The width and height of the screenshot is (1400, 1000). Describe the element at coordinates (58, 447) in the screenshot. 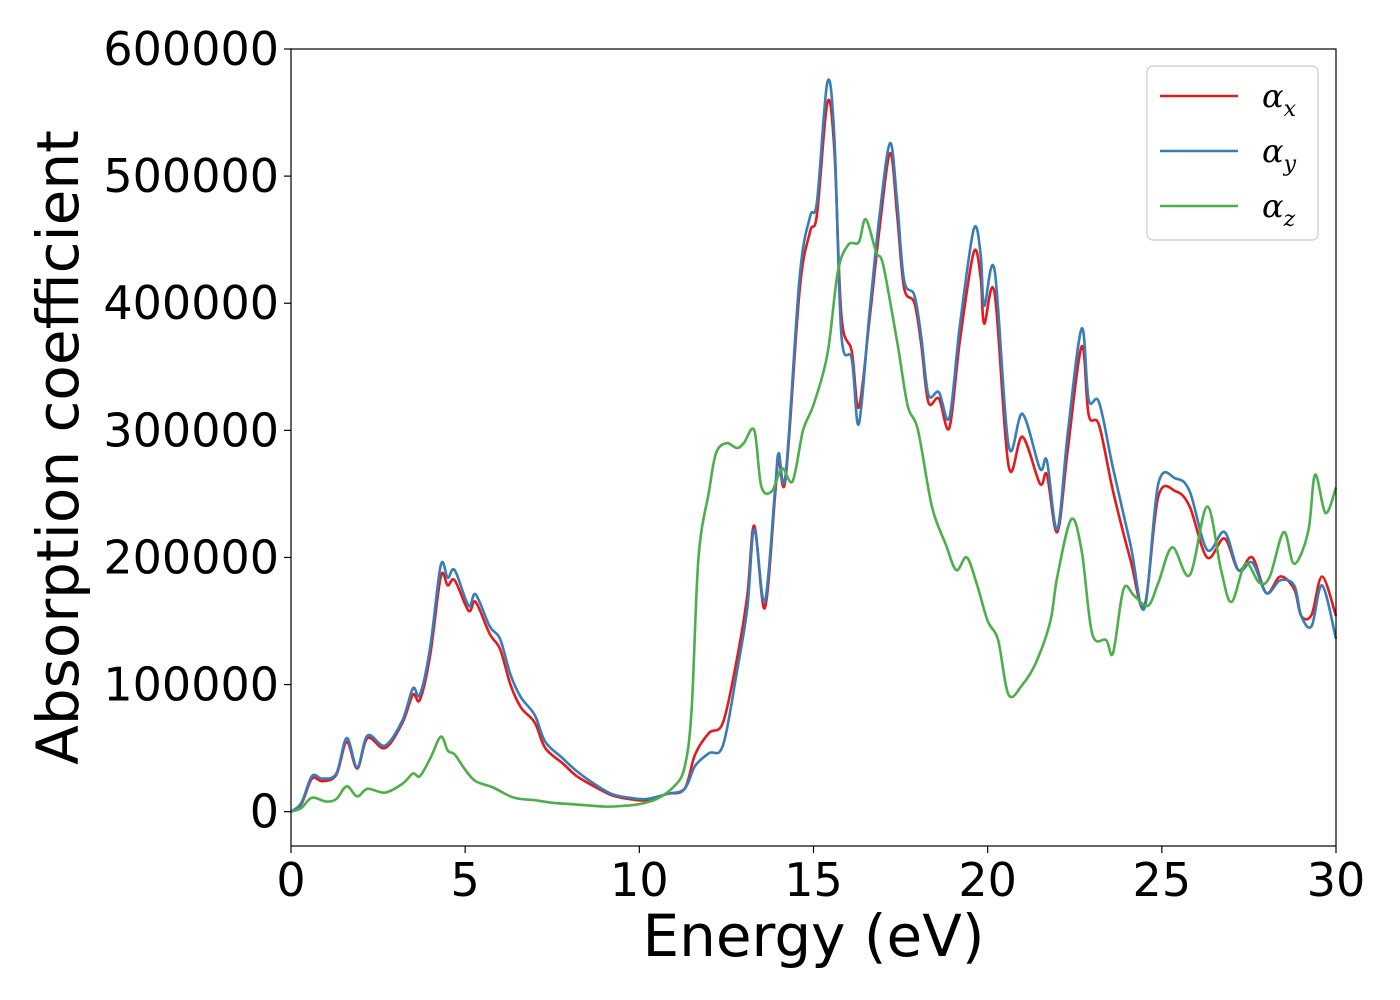

I see `y-axis-title: Absorption coefficient` at that location.